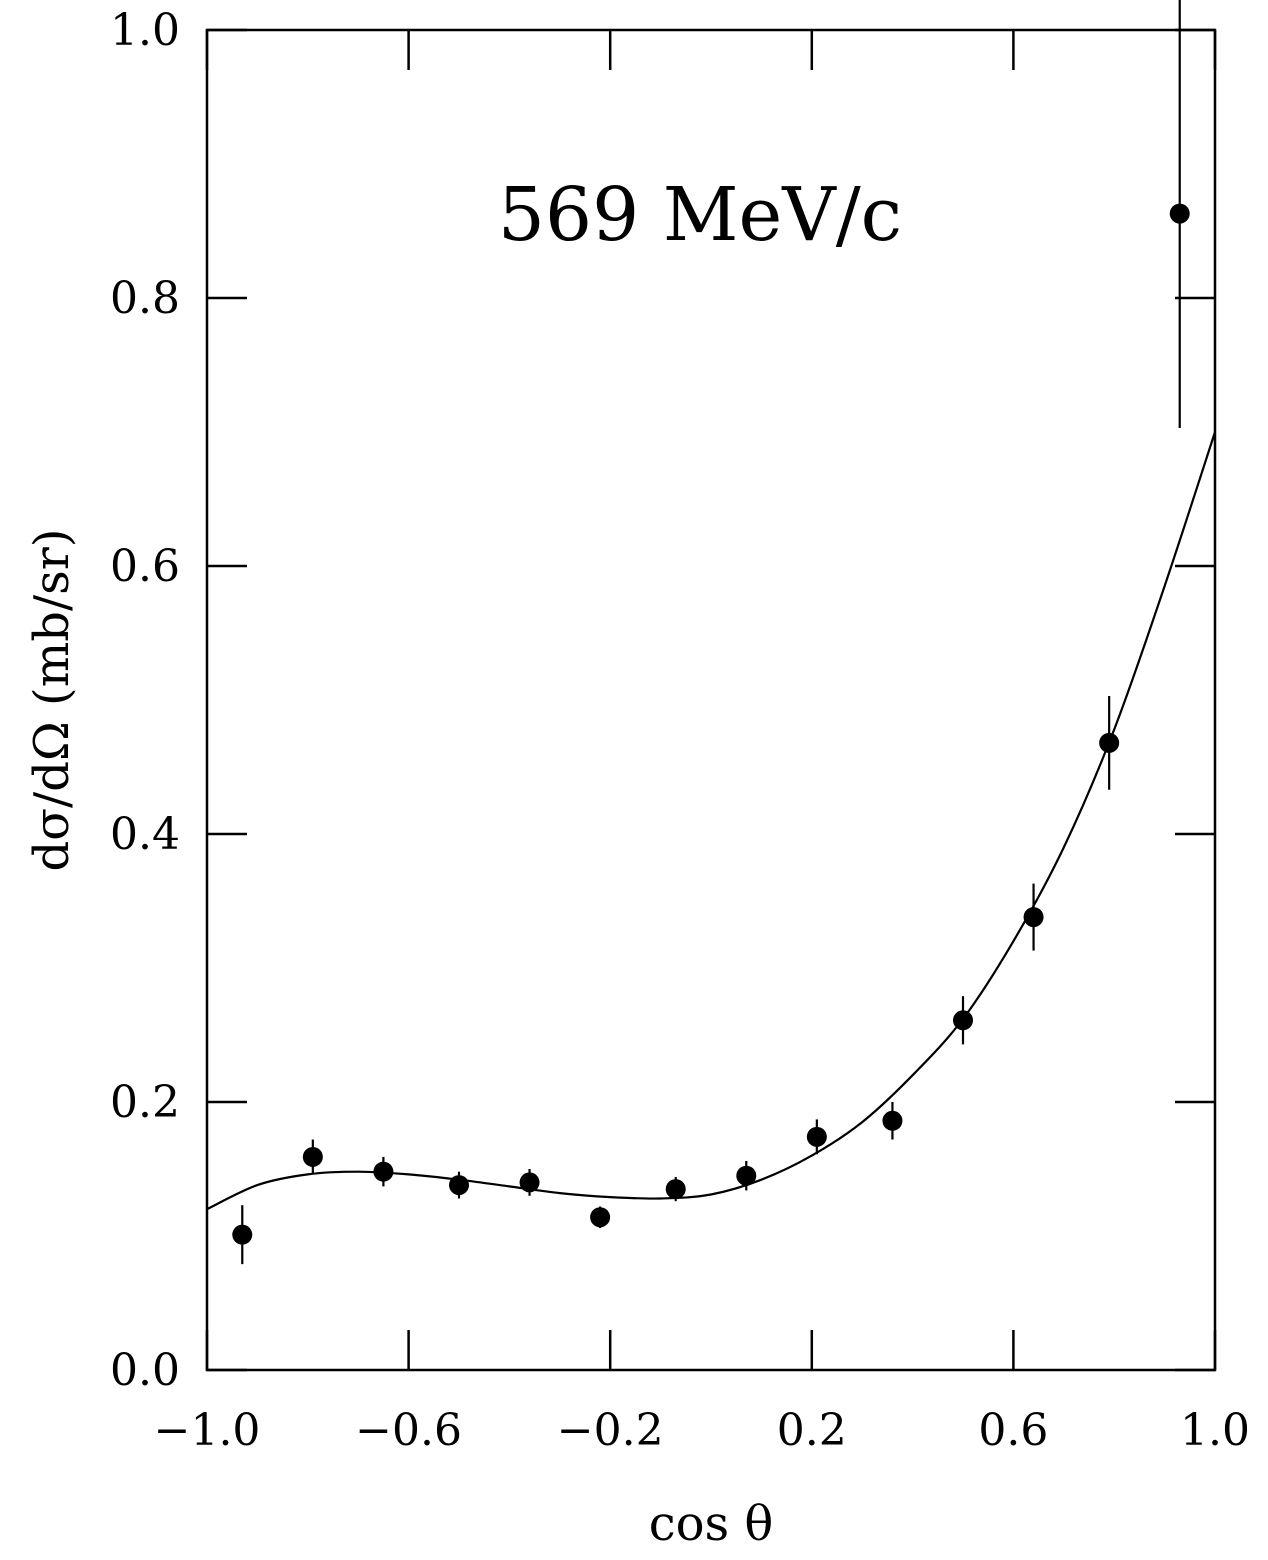 The width and height of the screenshot is (1268, 1560). Describe the element at coordinates (145, 1370) in the screenshot. I see `y-tick-label: 0.0` at that location.